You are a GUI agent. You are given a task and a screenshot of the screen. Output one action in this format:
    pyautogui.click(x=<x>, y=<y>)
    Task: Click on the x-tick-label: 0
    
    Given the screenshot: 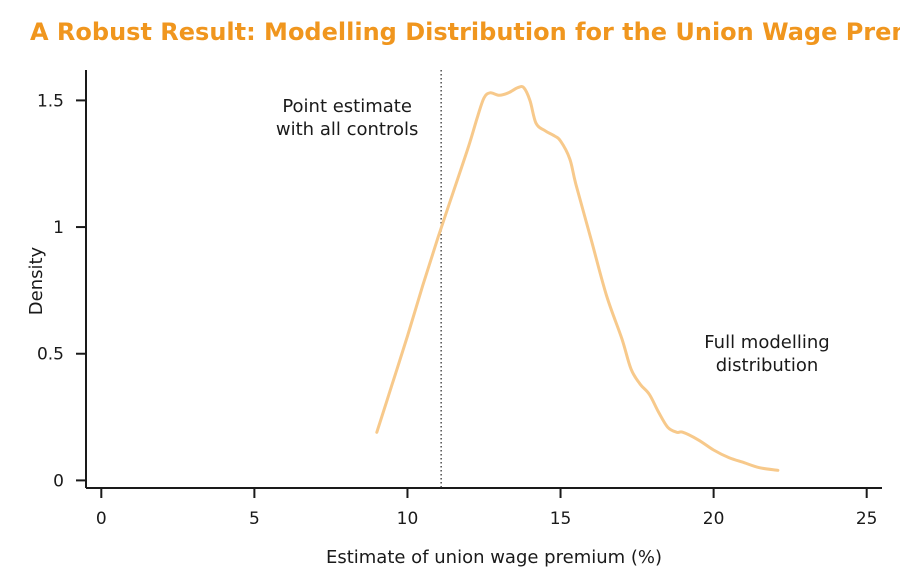 What is the action you would take?
    pyautogui.click(x=101, y=519)
    